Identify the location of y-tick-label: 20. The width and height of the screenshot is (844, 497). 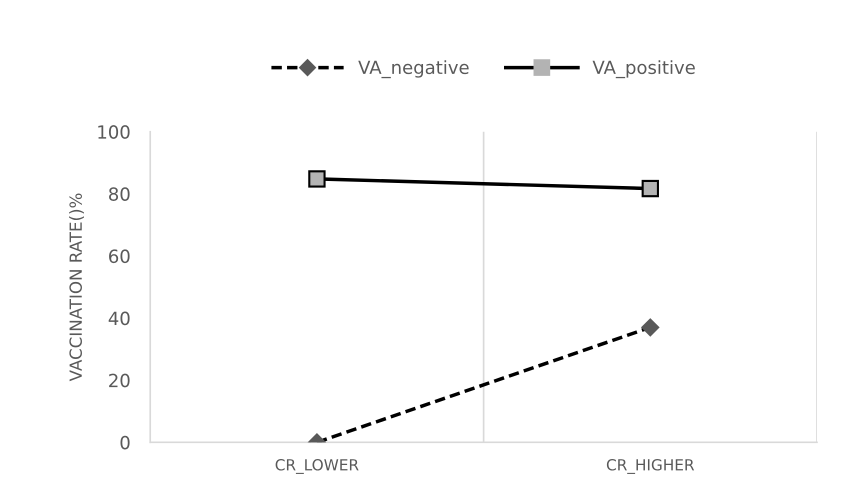
(119, 381).